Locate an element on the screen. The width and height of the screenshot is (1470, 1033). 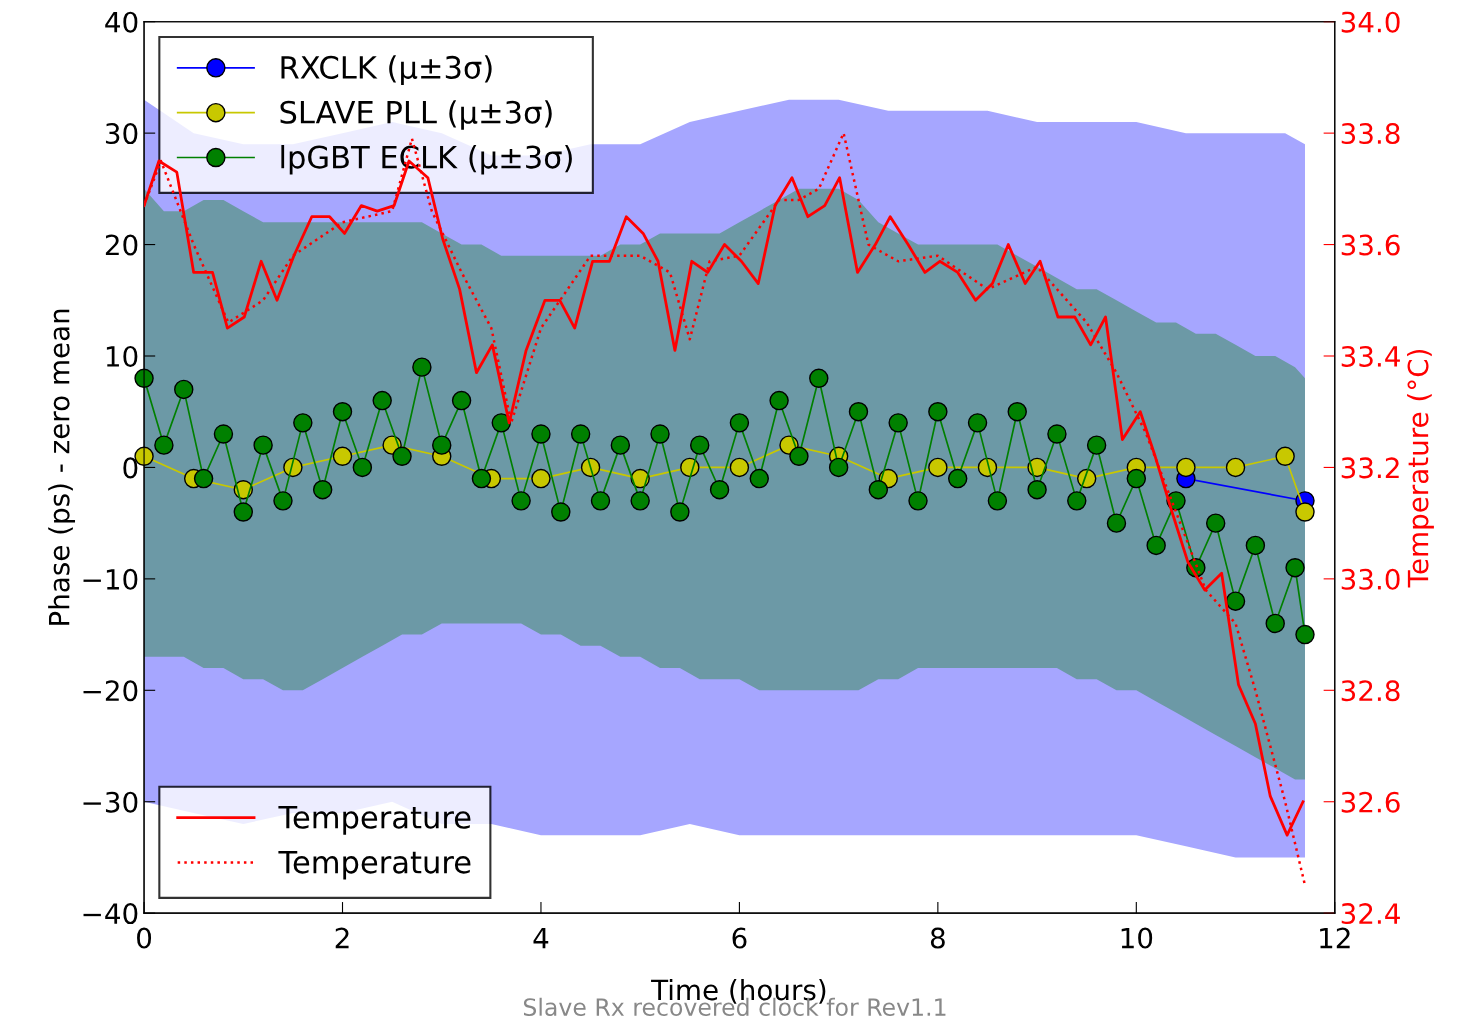
y-tick-label: −30 is located at coordinates (110, 802).